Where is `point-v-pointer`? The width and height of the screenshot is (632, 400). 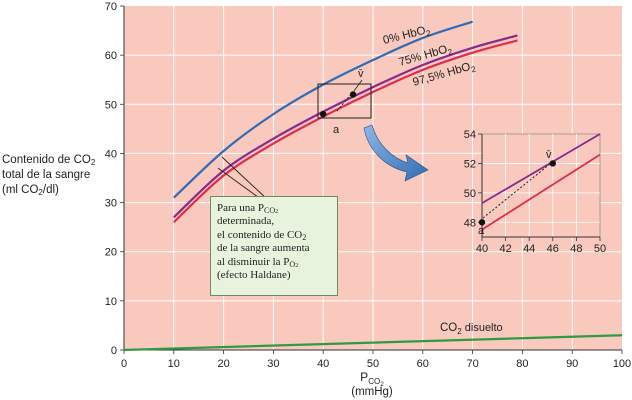
point-v-pointer is located at coordinates (358, 85).